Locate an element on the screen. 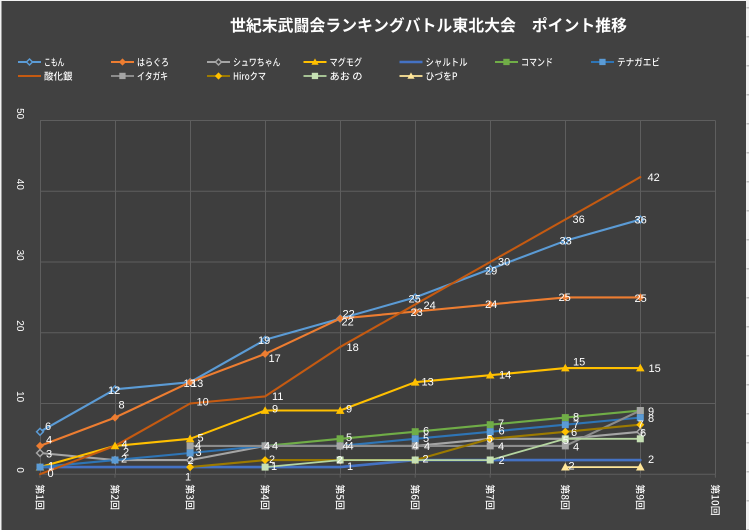 Image resolution: width=749 pixels, height=530 pixels. svg-text: 12 is located at coordinates (114, 391).